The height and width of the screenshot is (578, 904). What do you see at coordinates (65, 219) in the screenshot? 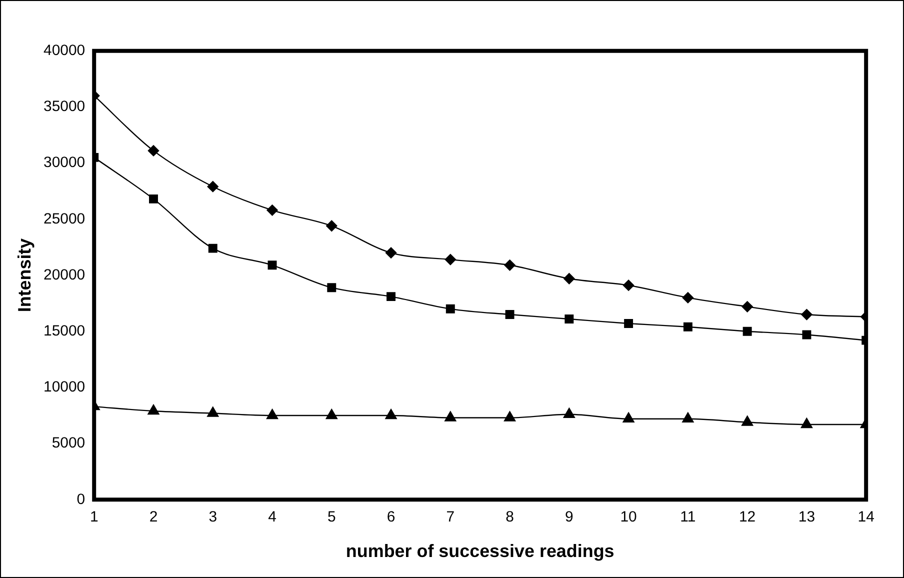
I see `y-tick-label: 25000` at bounding box center [65, 219].